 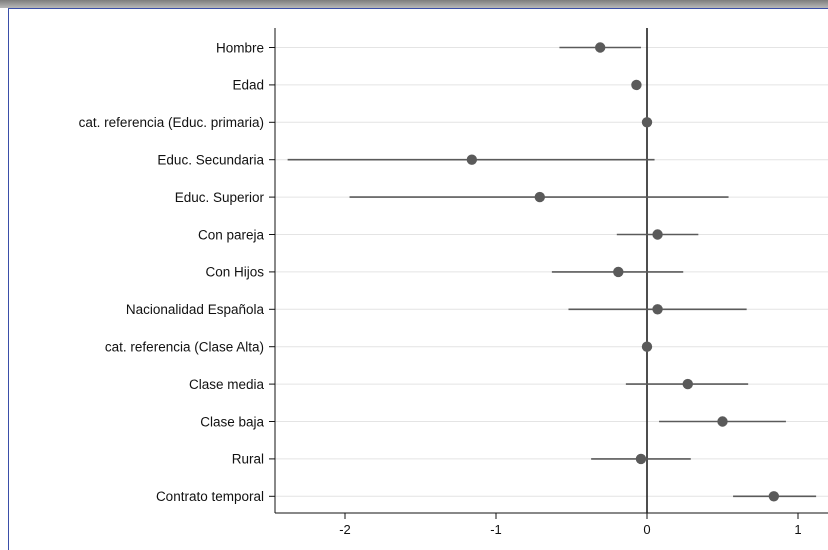 What do you see at coordinates (414, 4) in the screenshot?
I see `window-top-band` at bounding box center [414, 4].